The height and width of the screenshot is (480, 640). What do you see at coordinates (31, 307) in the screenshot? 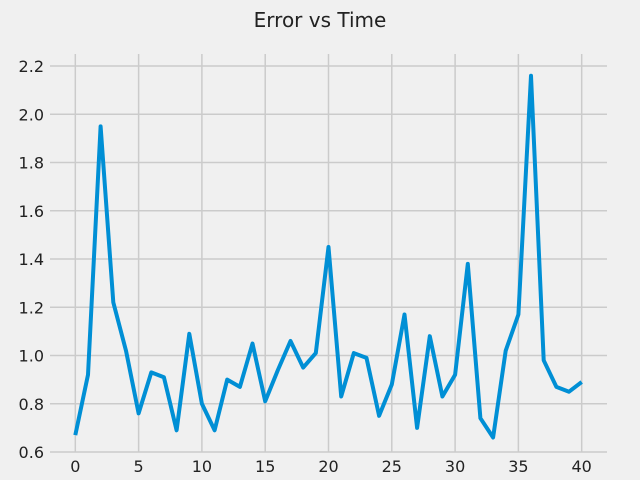
I see `y-tick-label: 1.2` at bounding box center [31, 307].